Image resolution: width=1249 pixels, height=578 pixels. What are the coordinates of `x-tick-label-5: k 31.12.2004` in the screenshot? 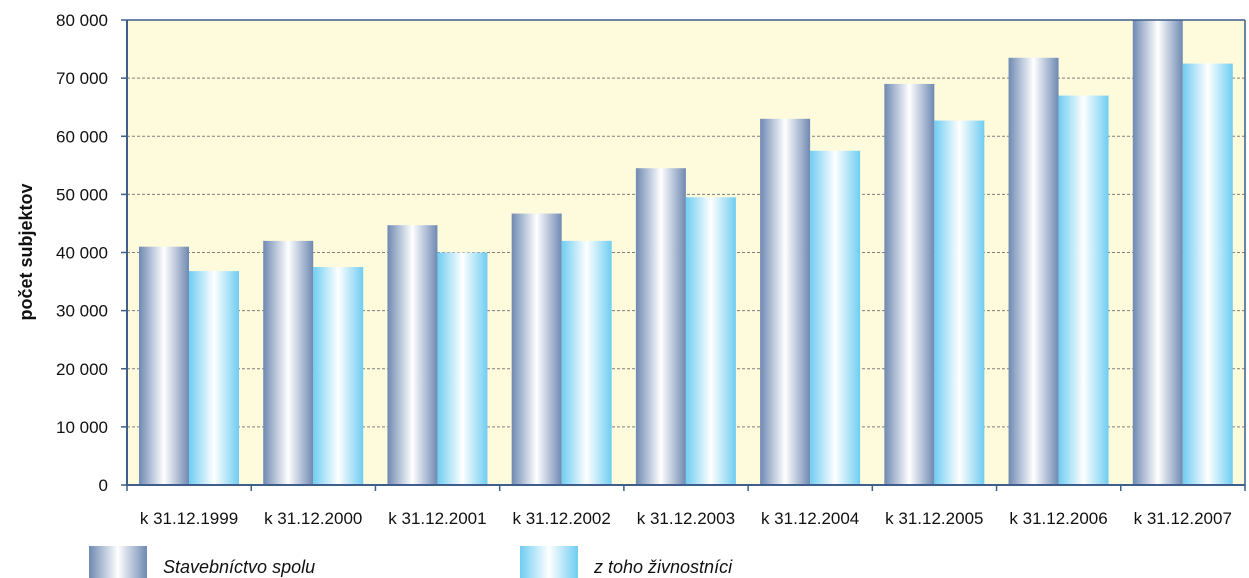 It's located at (810, 518).